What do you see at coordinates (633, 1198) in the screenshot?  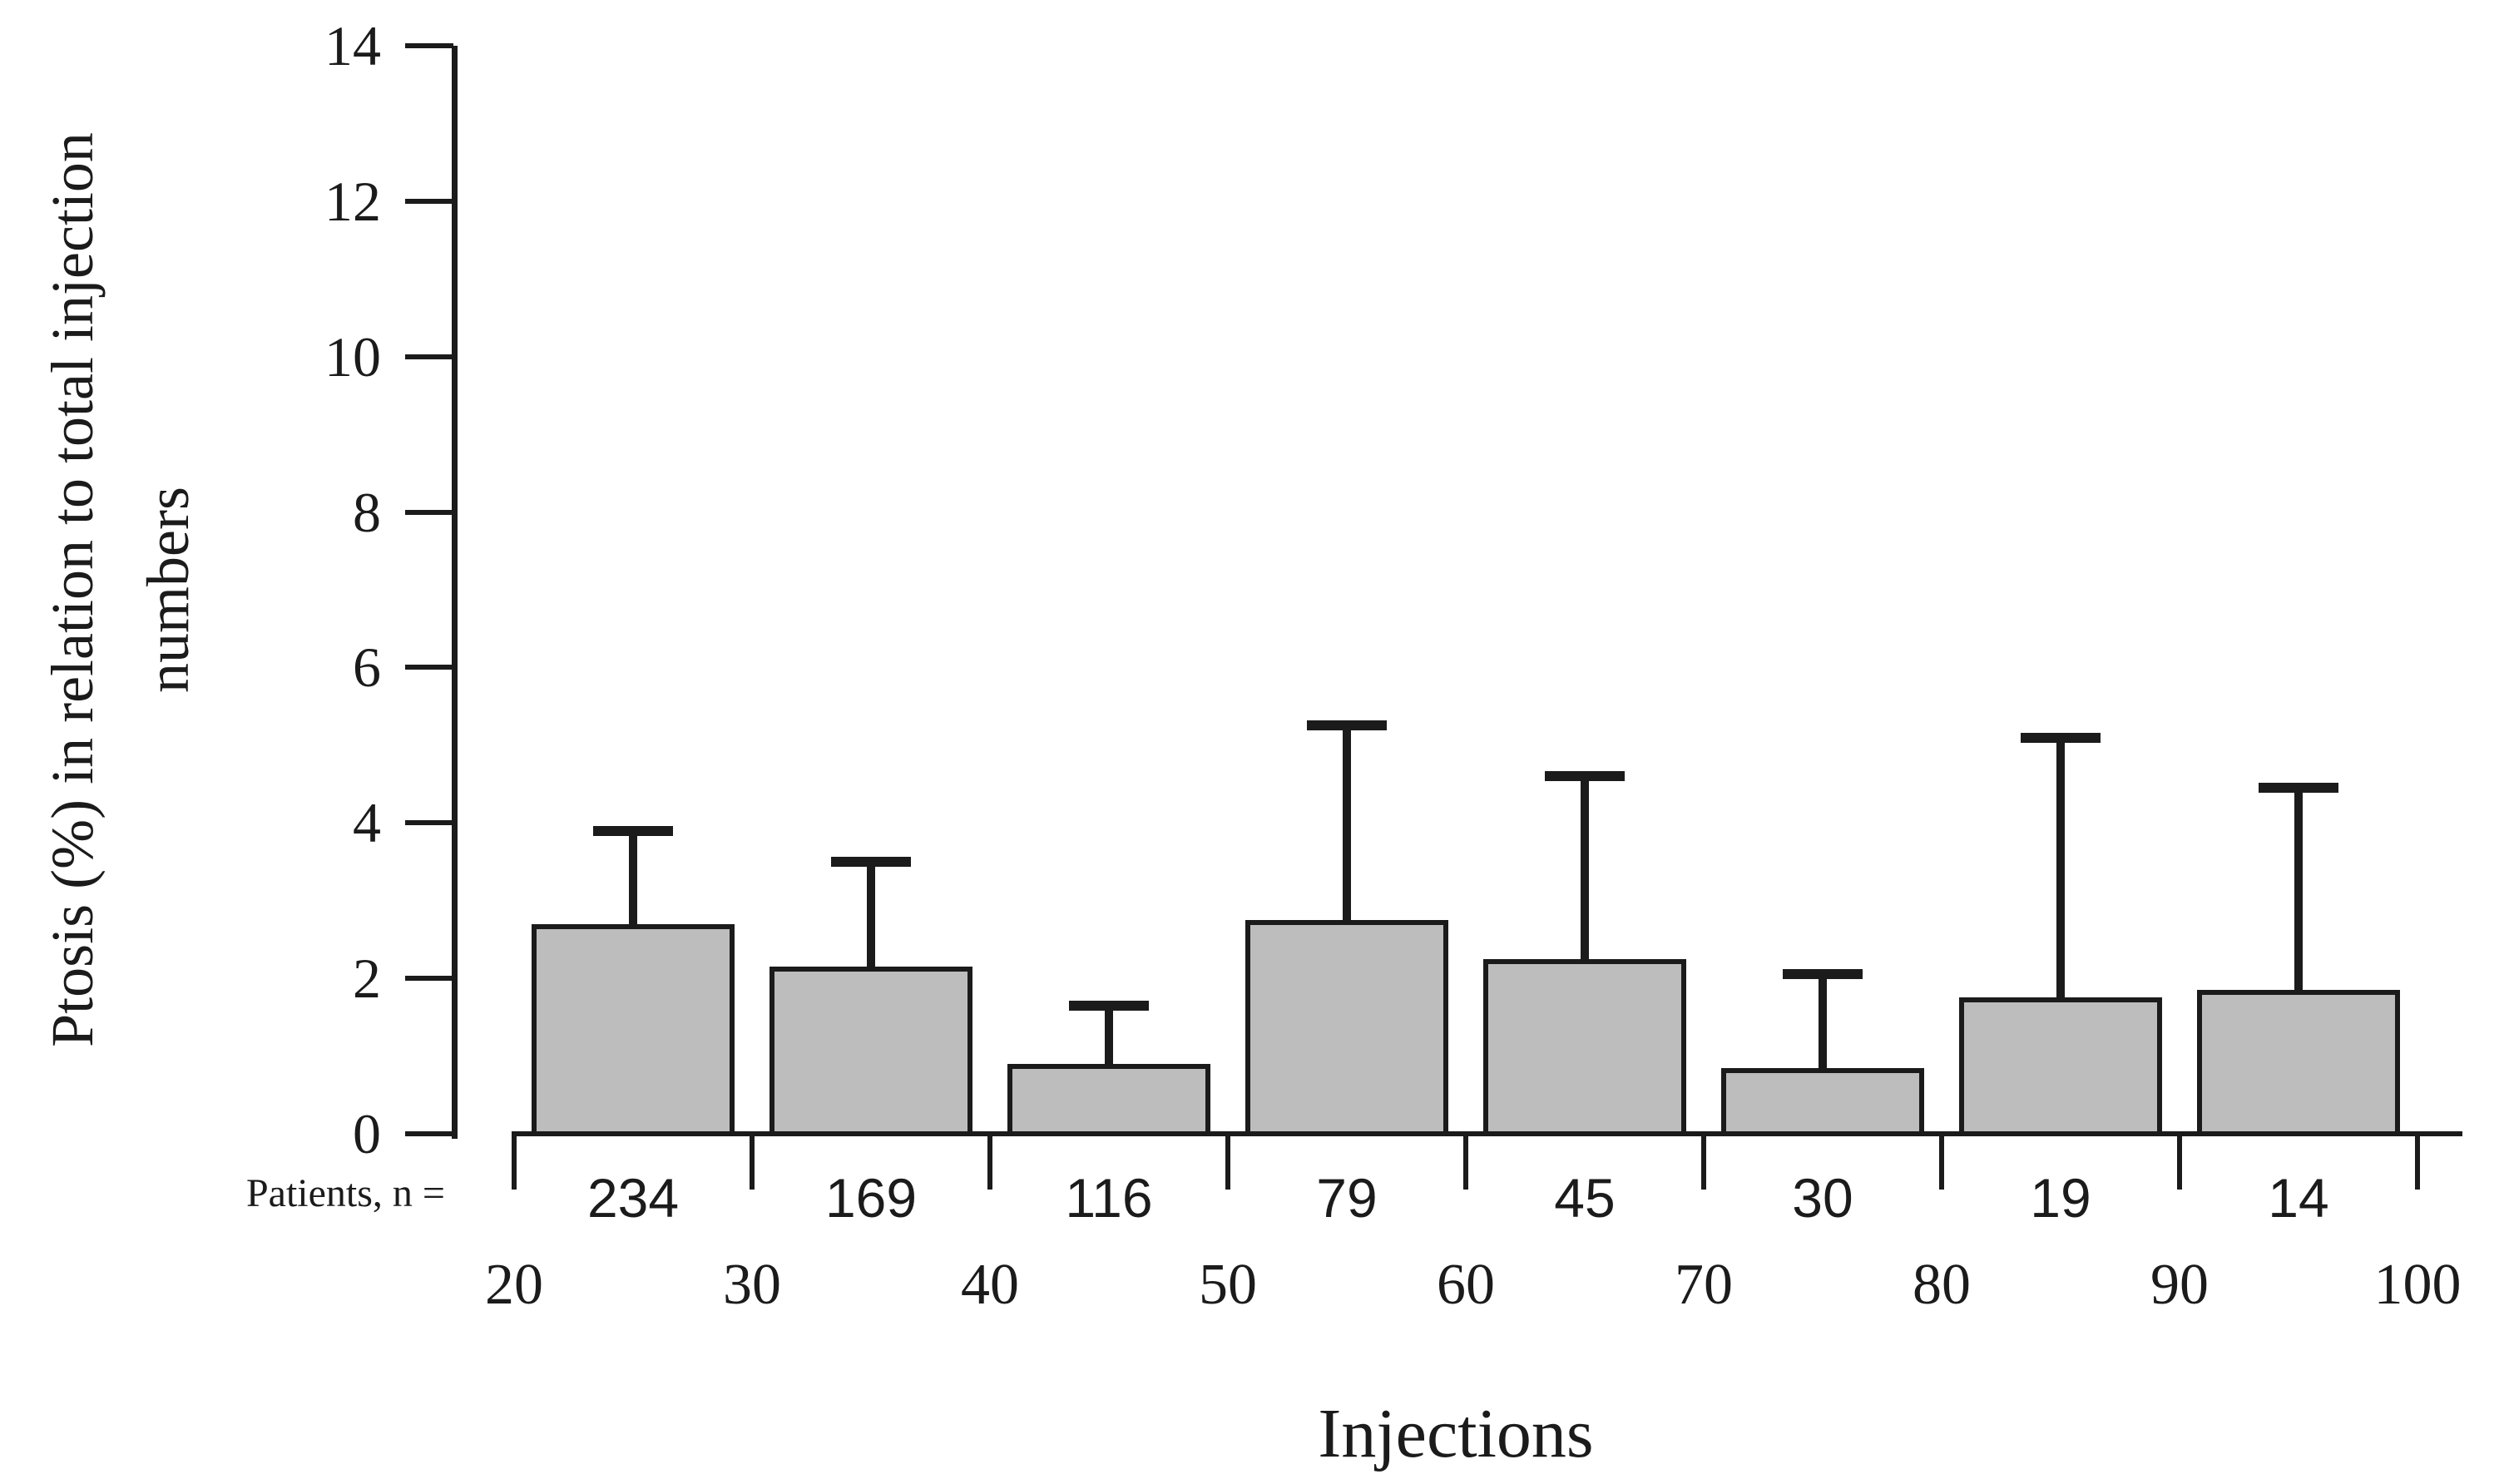 I see `patients-count: 234` at bounding box center [633, 1198].